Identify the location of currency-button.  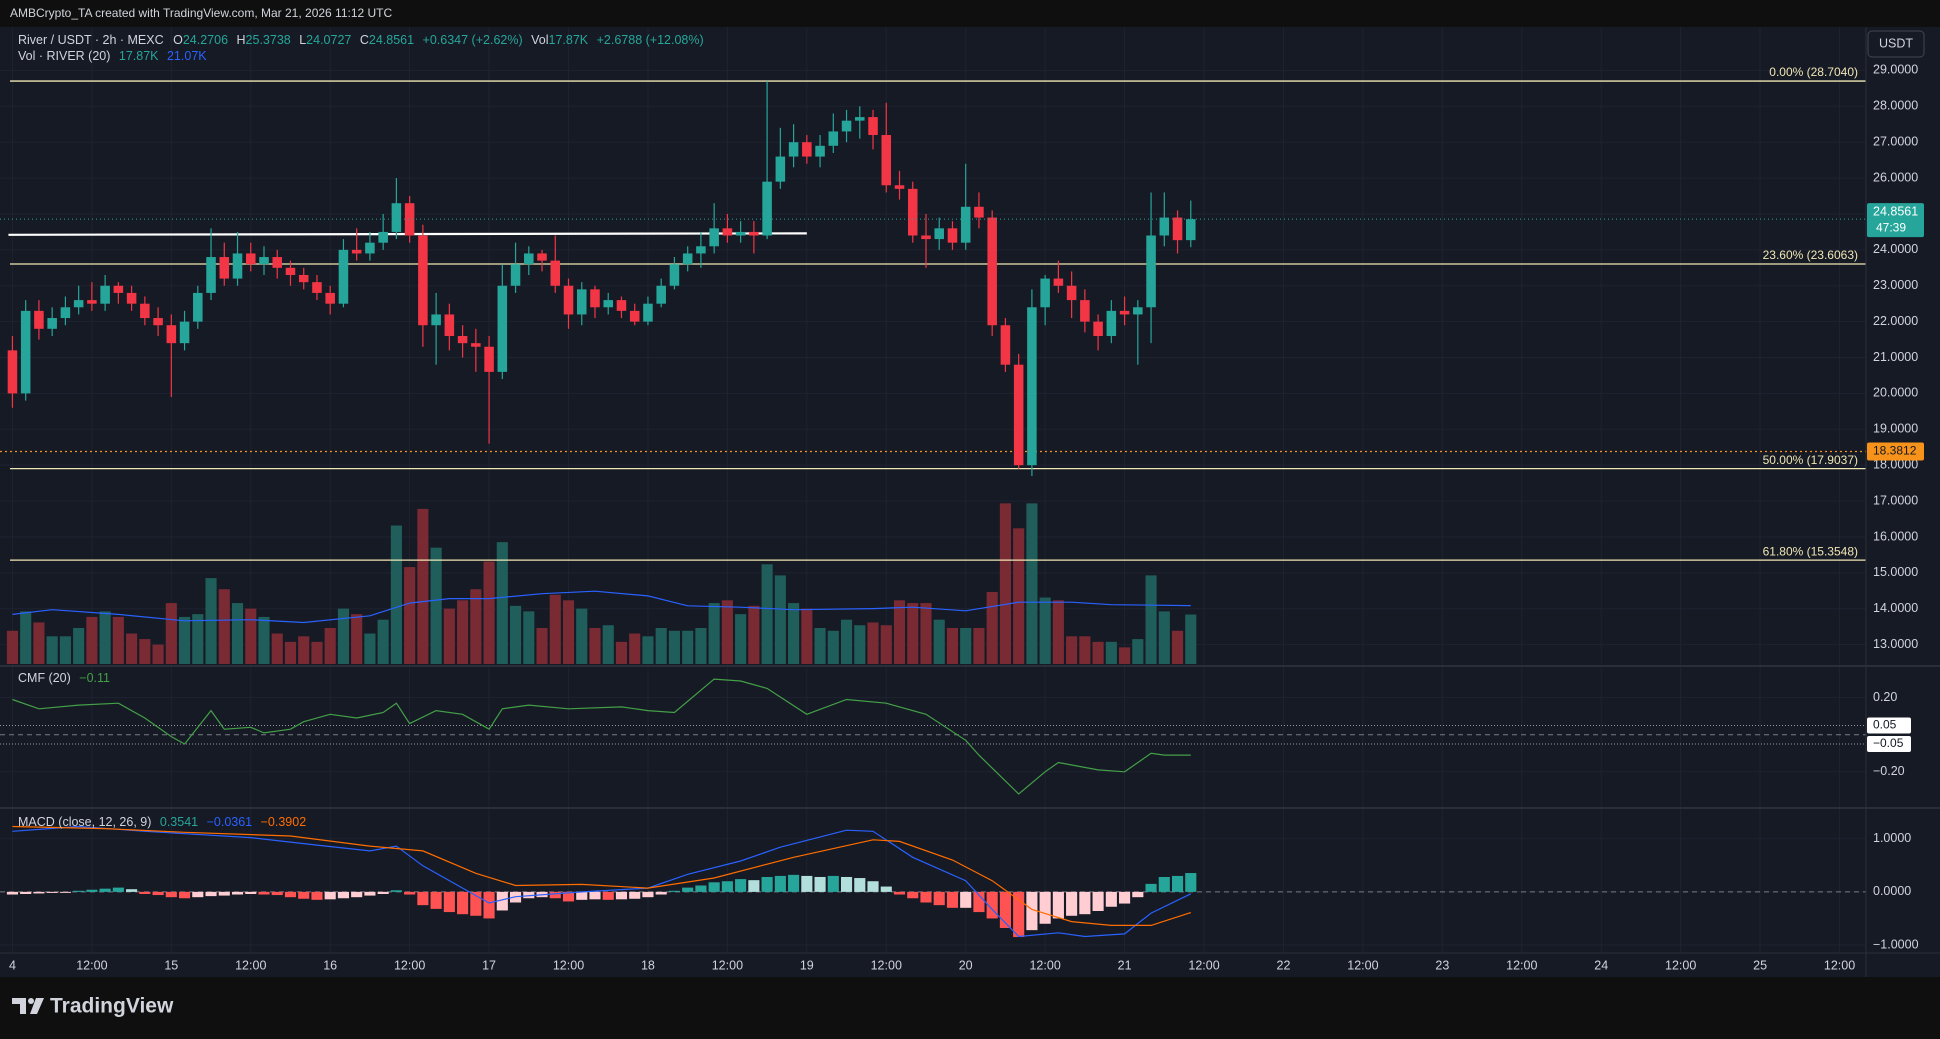
(1896, 44).